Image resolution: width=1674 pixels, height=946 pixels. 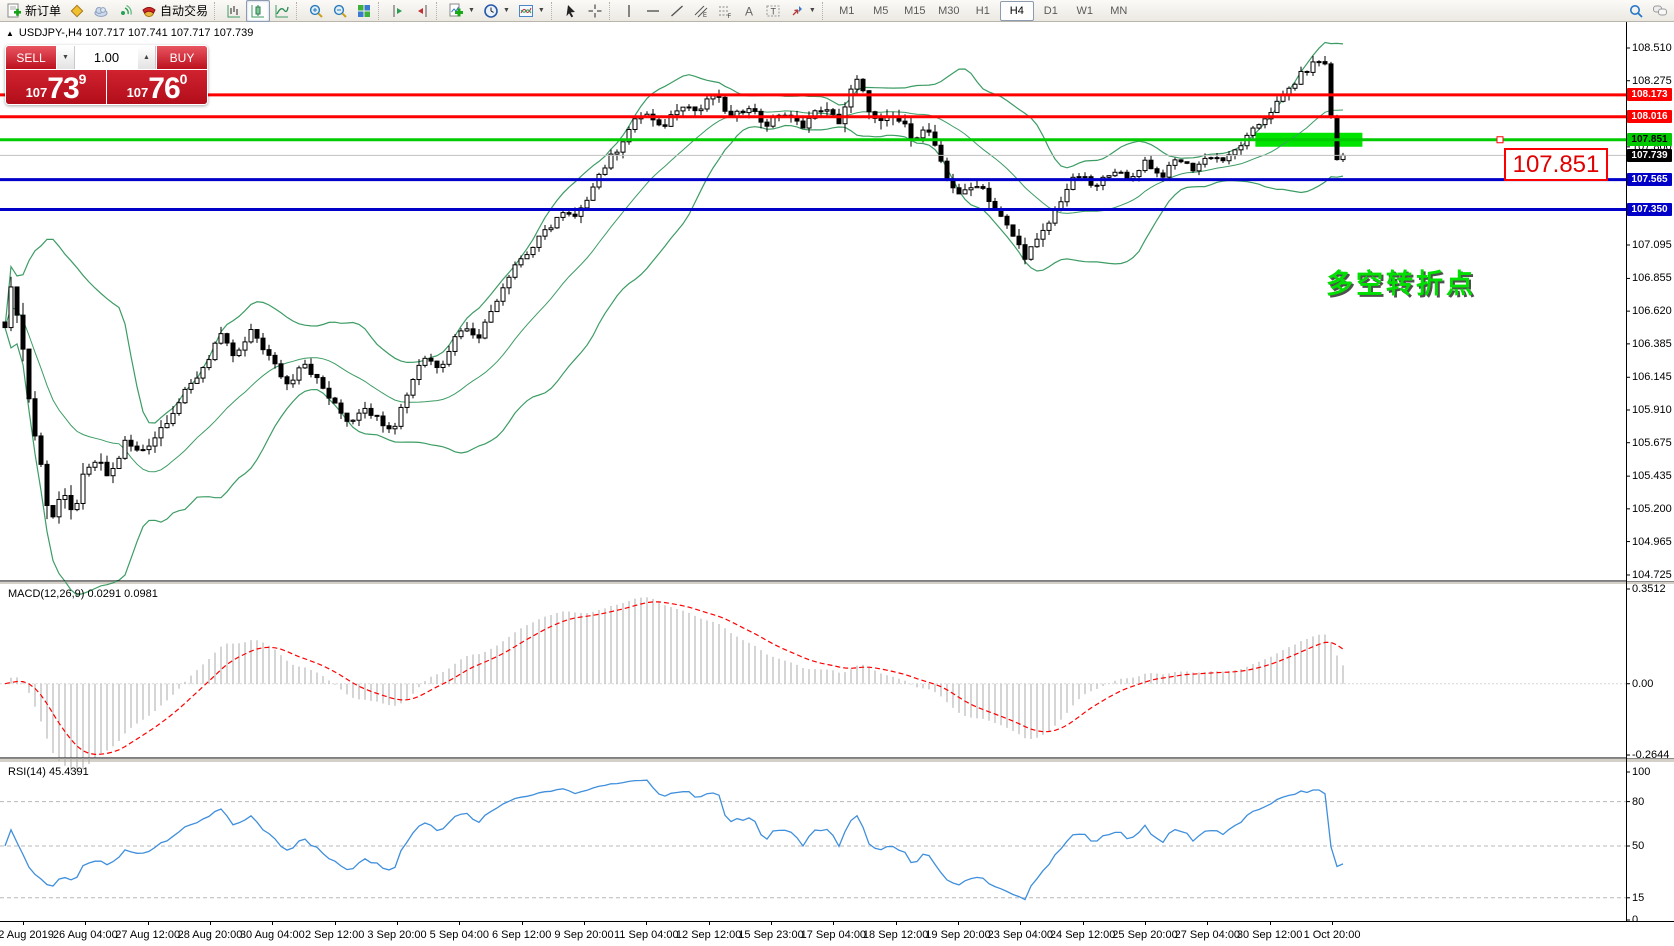 I want to click on text-icon: A, so click(x=749, y=11).